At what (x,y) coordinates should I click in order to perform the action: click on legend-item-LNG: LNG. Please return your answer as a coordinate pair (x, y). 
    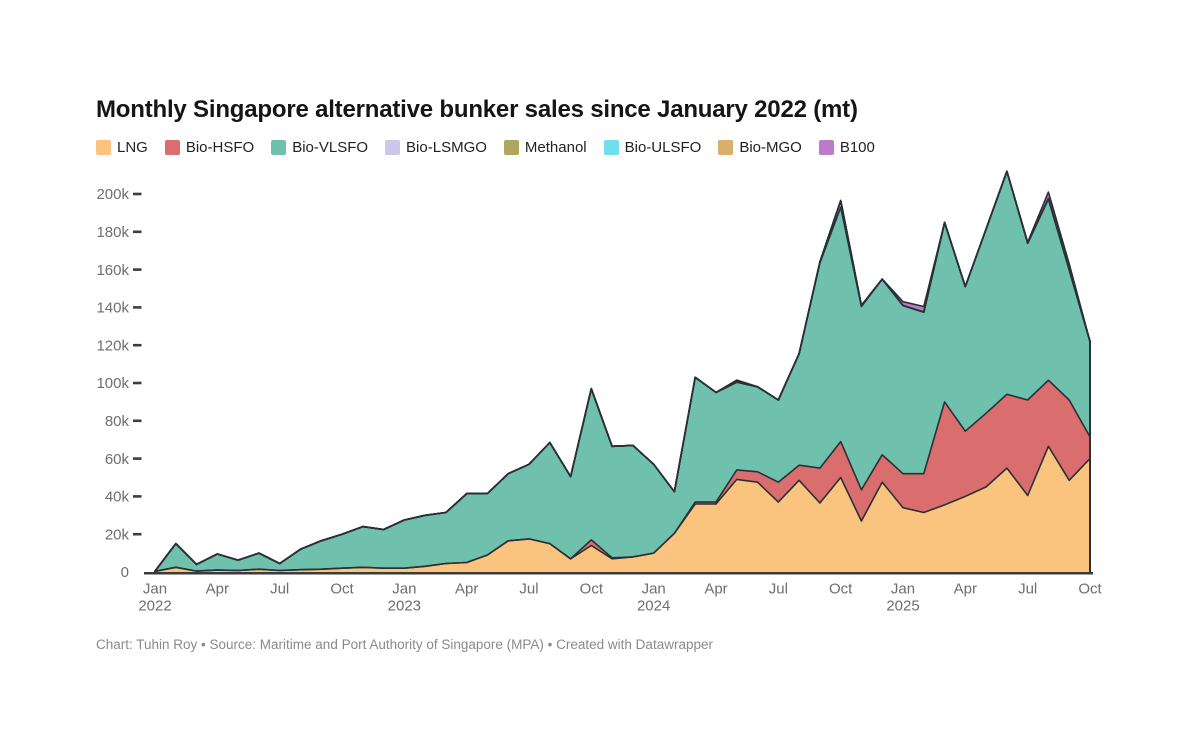
    Looking at the image, I should click on (122, 147).